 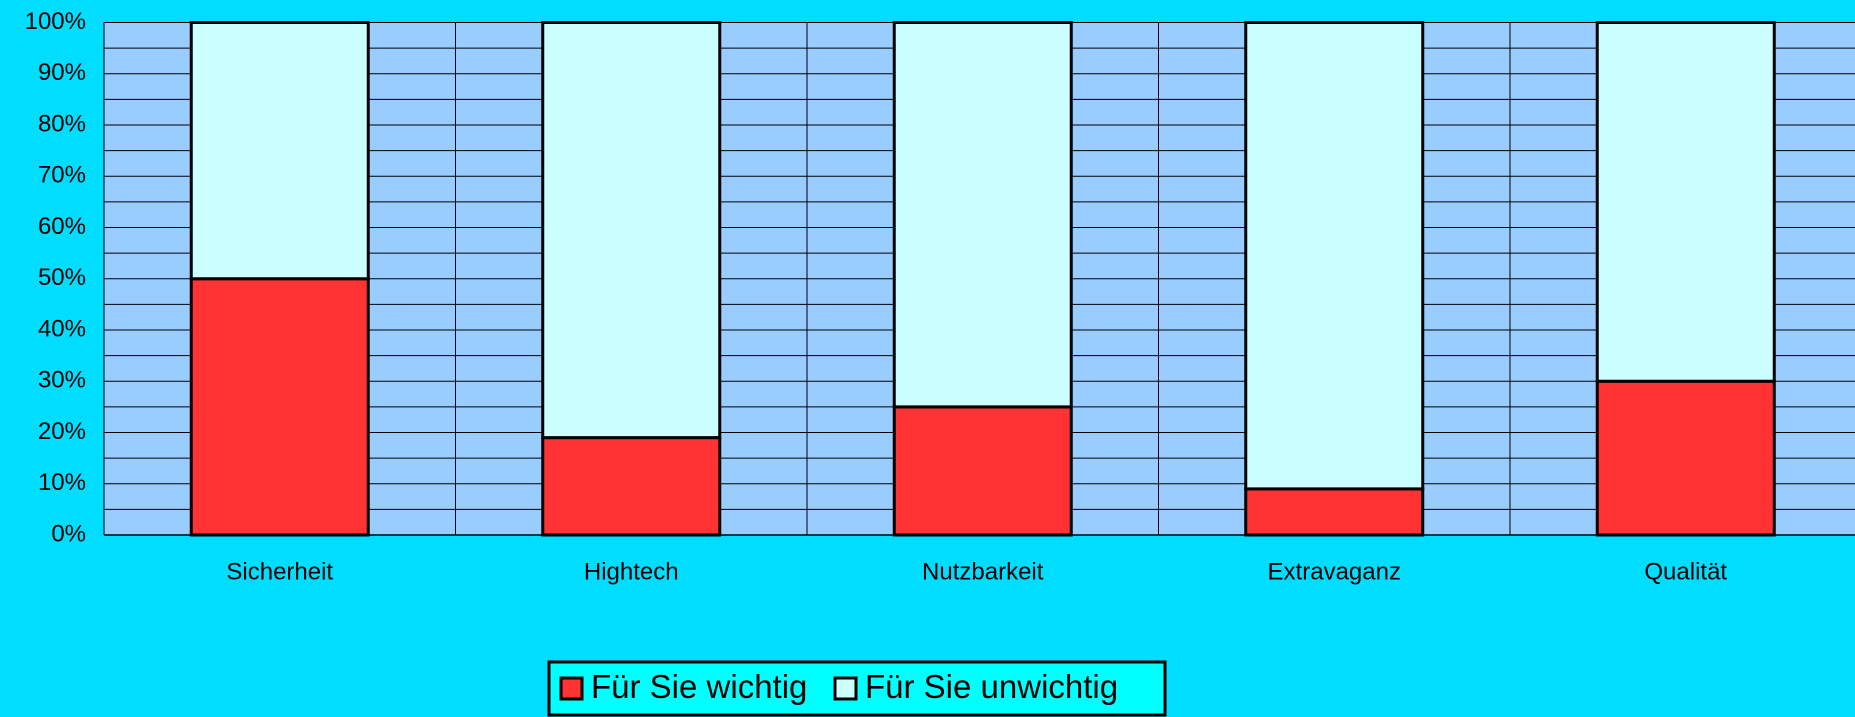 I want to click on y-tick-label: 0%, so click(x=68, y=533).